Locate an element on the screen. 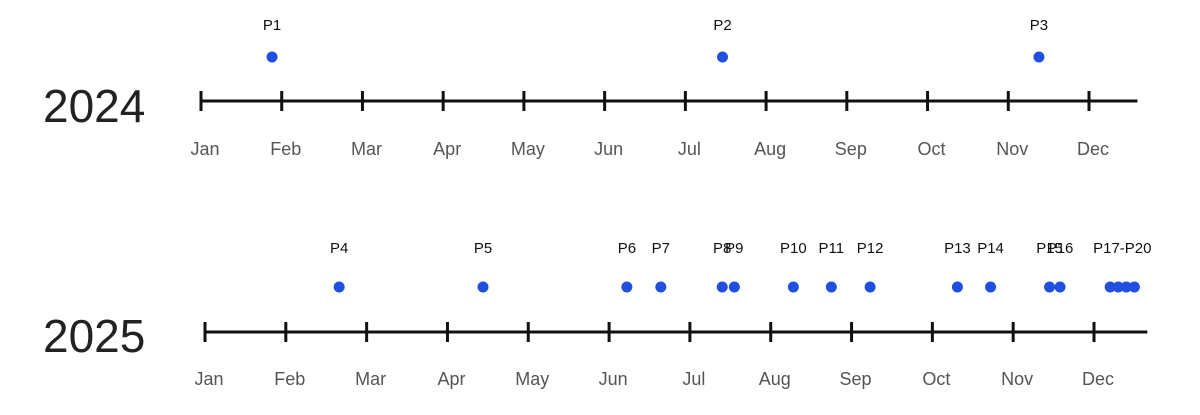 The height and width of the screenshot is (415, 1200). event-label: P4 is located at coordinates (339, 248).